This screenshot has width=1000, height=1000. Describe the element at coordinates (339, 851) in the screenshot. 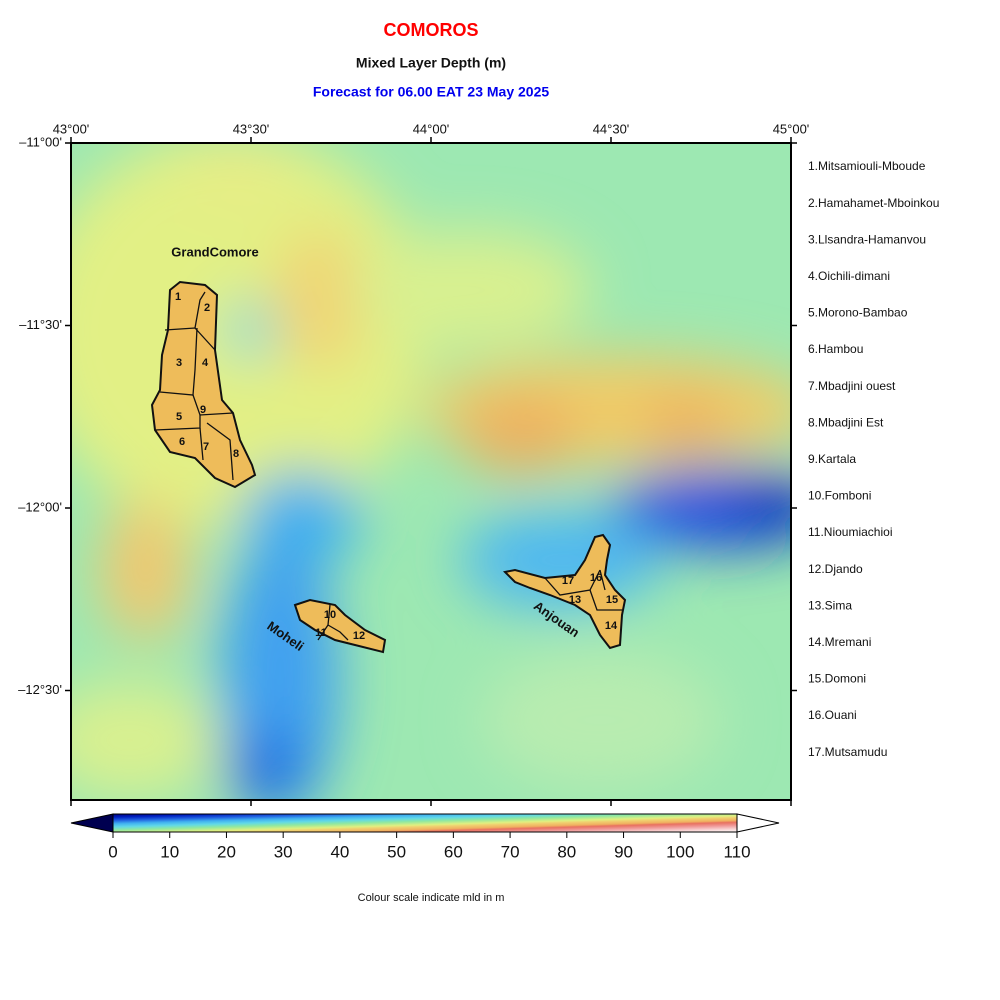

I see `colorbar-tick-label: 40` at that location.